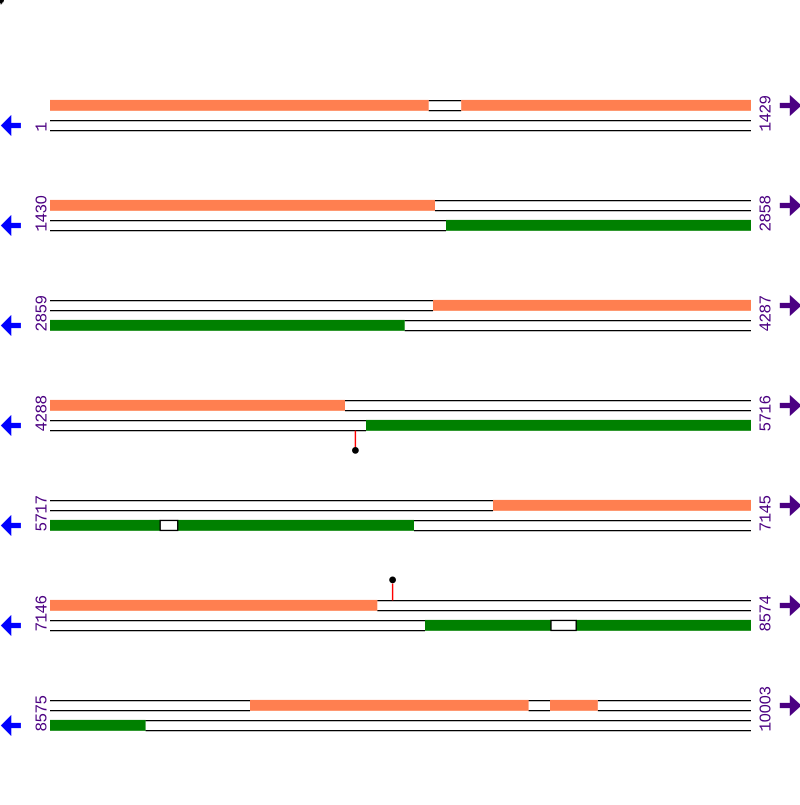 This screenshot has width=800, height=805. I want to click on svg-text: 5716, so click(766, 414).